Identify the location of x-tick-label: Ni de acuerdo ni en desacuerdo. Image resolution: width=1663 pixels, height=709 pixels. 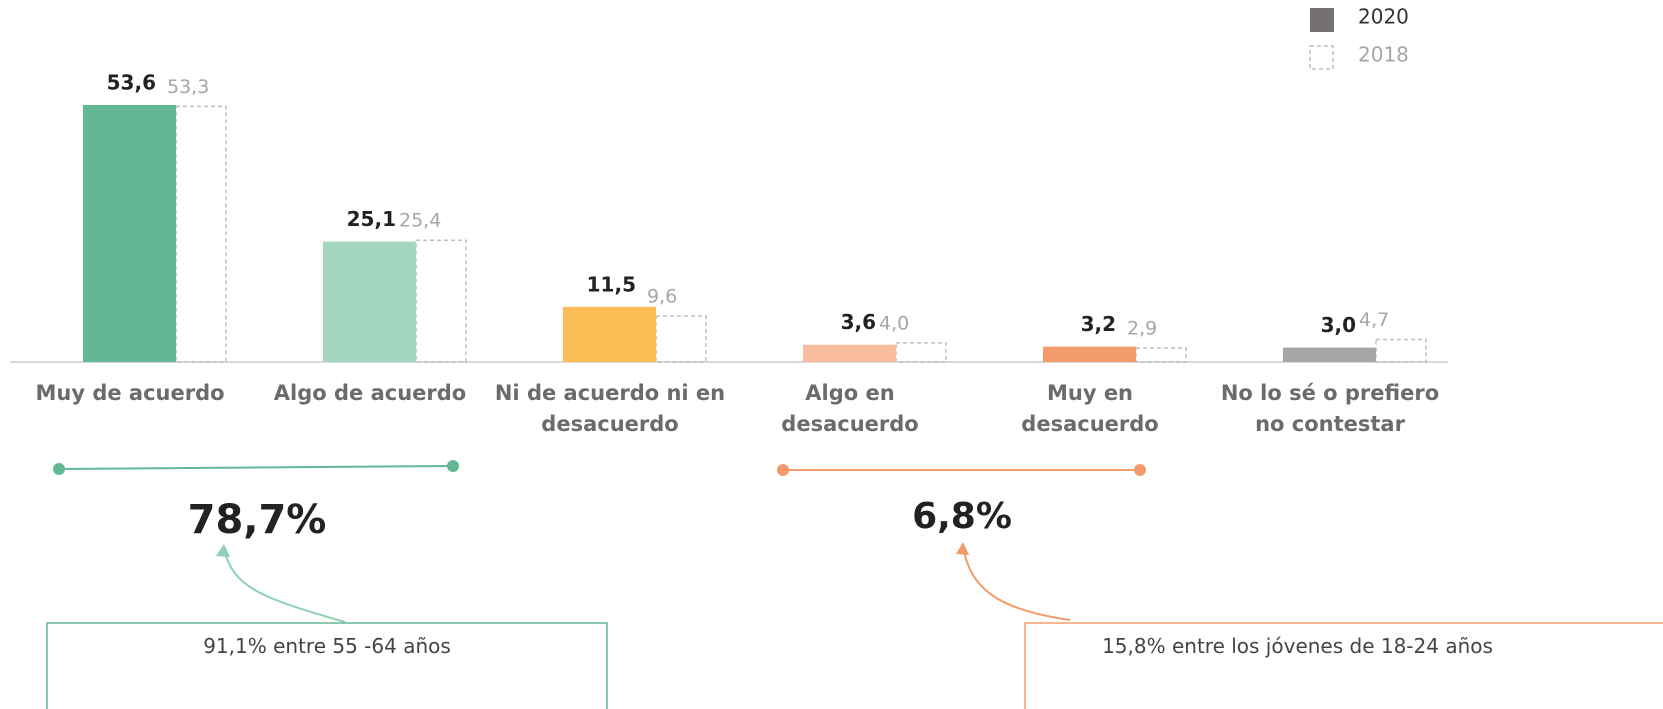
(610, 408).